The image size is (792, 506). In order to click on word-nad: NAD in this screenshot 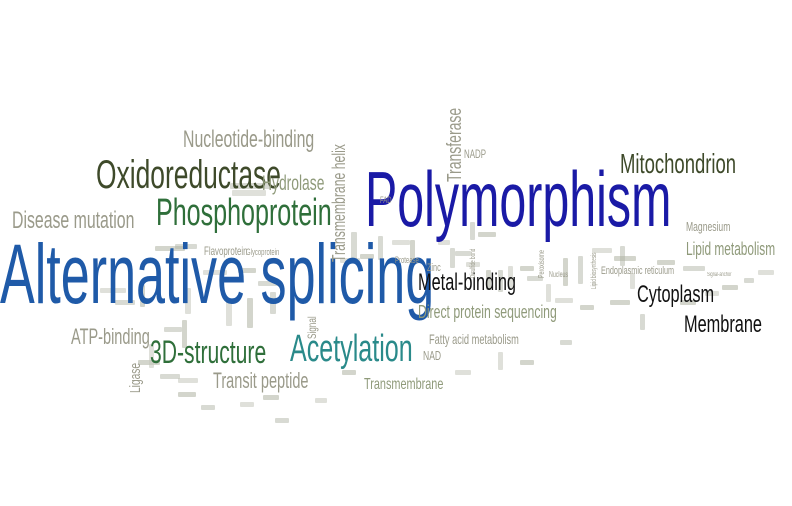, I will do `click(432, 355)`.